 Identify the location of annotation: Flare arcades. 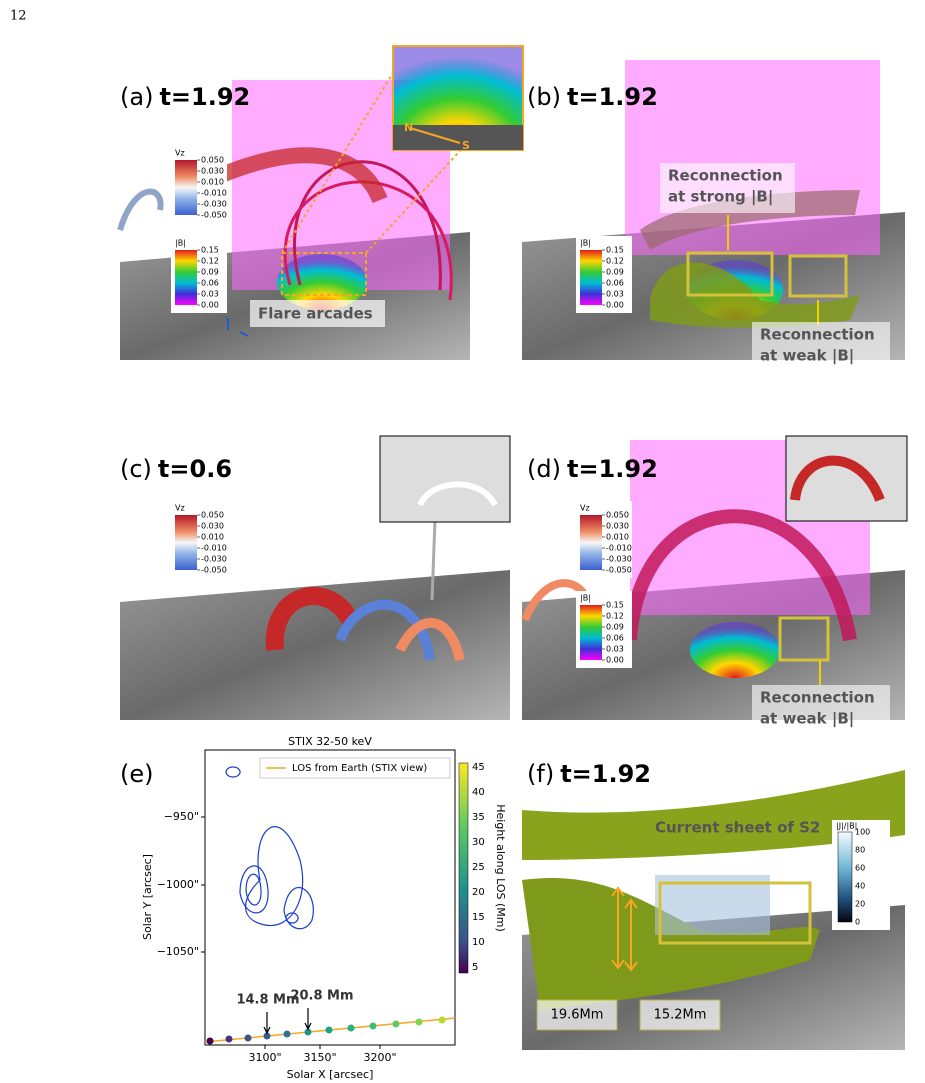
(315, 314).